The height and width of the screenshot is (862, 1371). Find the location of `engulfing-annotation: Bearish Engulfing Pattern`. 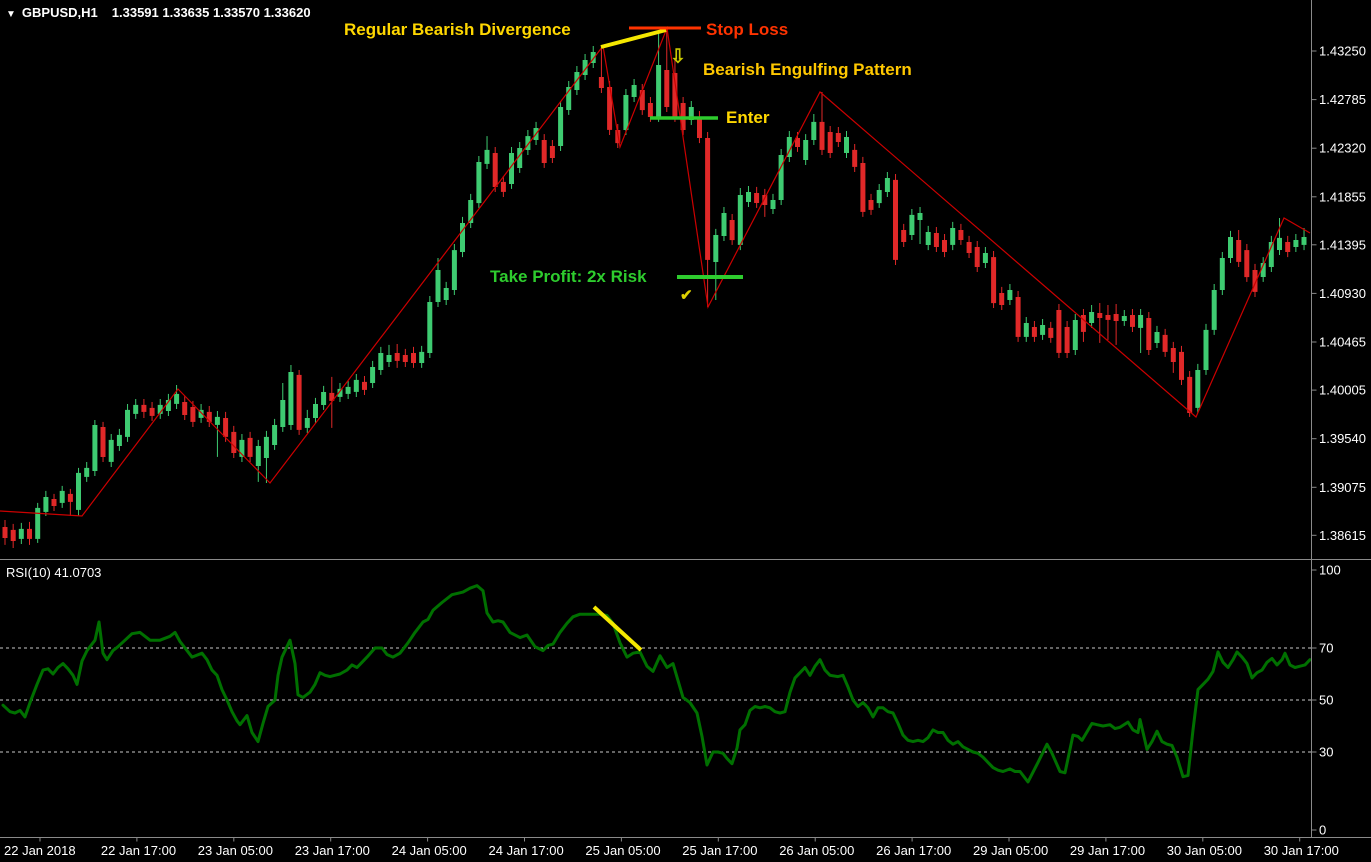

engulfing-annotation: Bearish Engulfing Pattern is located at coordinates (807, 69).